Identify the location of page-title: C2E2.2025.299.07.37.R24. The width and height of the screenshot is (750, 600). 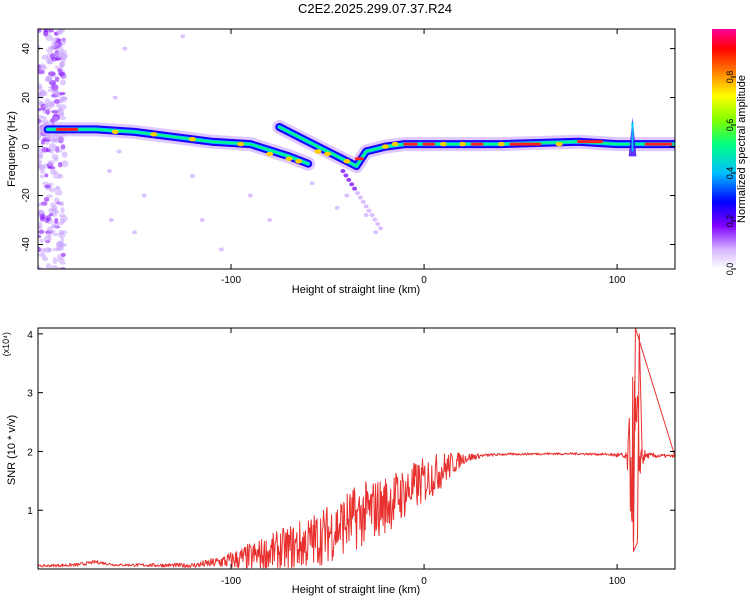
(375, 8).